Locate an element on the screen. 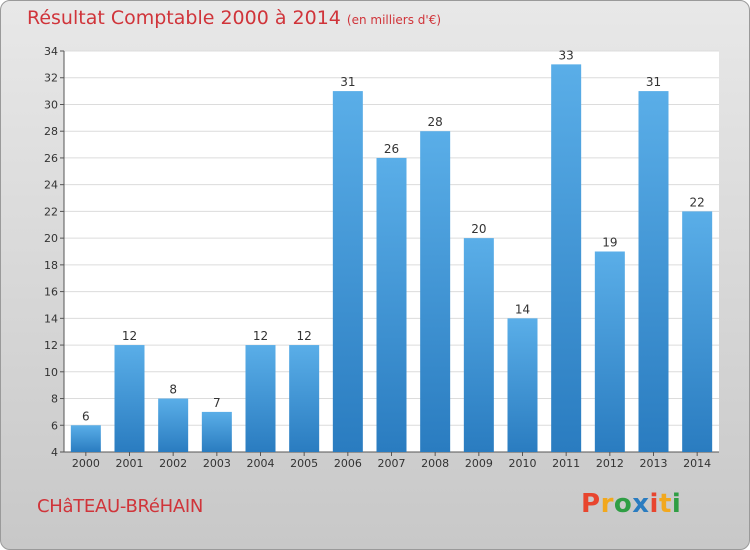 The height and width of the screenshot is (550, 750). title-text: Résultat Comptable 2000 à 2014 is located at coordinates (184, 18).